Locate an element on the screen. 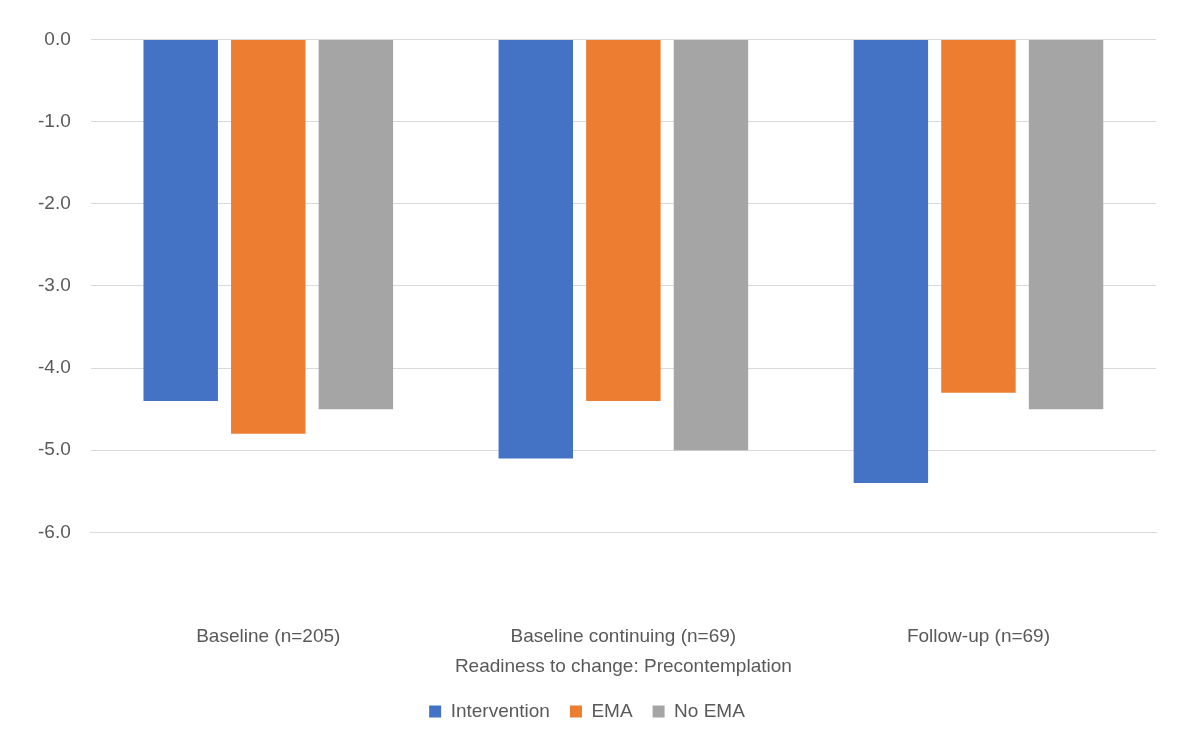 Image resolution: width=1184 pixels, height=749 pixels. y-tick-label: -1.0 is located at coordinates (54, 120).